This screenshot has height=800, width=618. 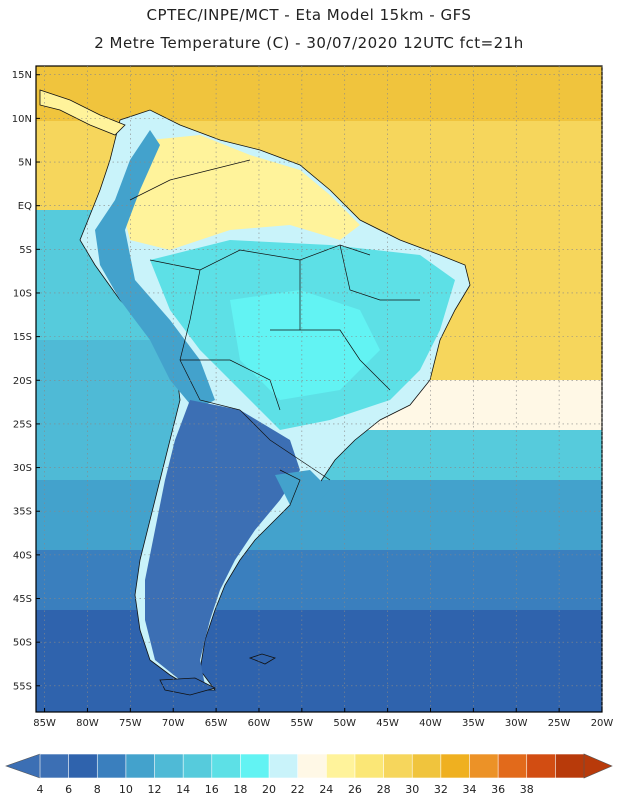 What do you see at coordinates (527, 789) in the screenshot?
I see `color-legend-label: 38` at bounding box center [527, 789].